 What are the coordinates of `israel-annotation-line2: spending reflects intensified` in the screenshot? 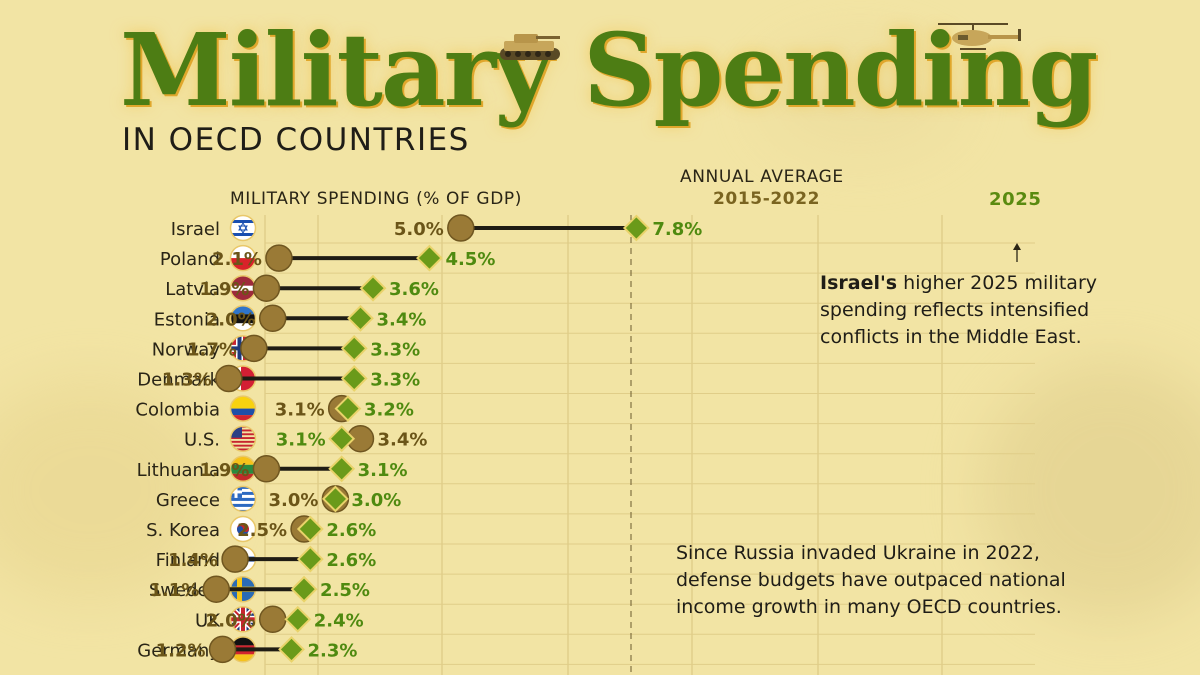 It's located at (955, 310).